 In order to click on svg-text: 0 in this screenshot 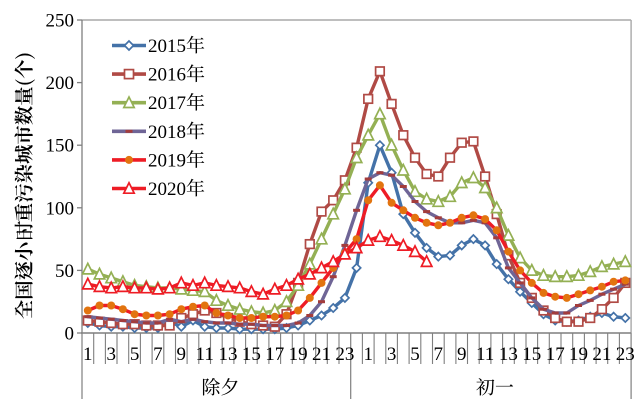, I will do `click(70, 334)`.